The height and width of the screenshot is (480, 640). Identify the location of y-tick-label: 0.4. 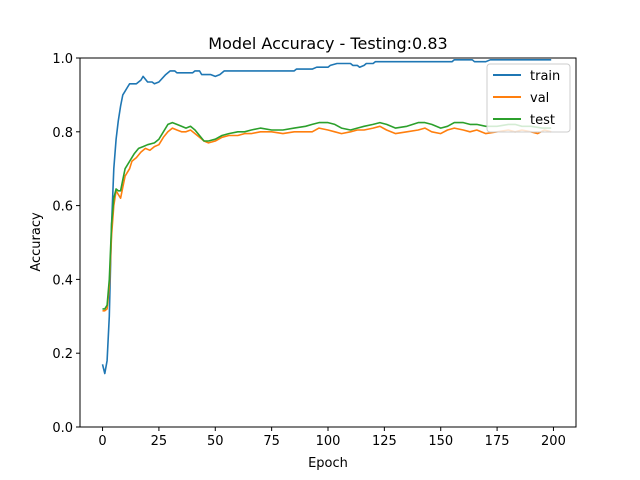
(62, 280).